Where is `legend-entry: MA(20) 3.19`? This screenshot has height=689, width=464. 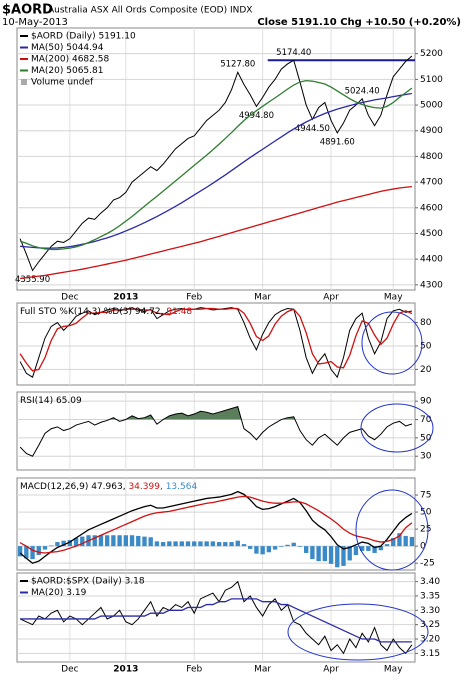
legend-entry: MA(20) 3.19 is located at coordinates (59, 593).